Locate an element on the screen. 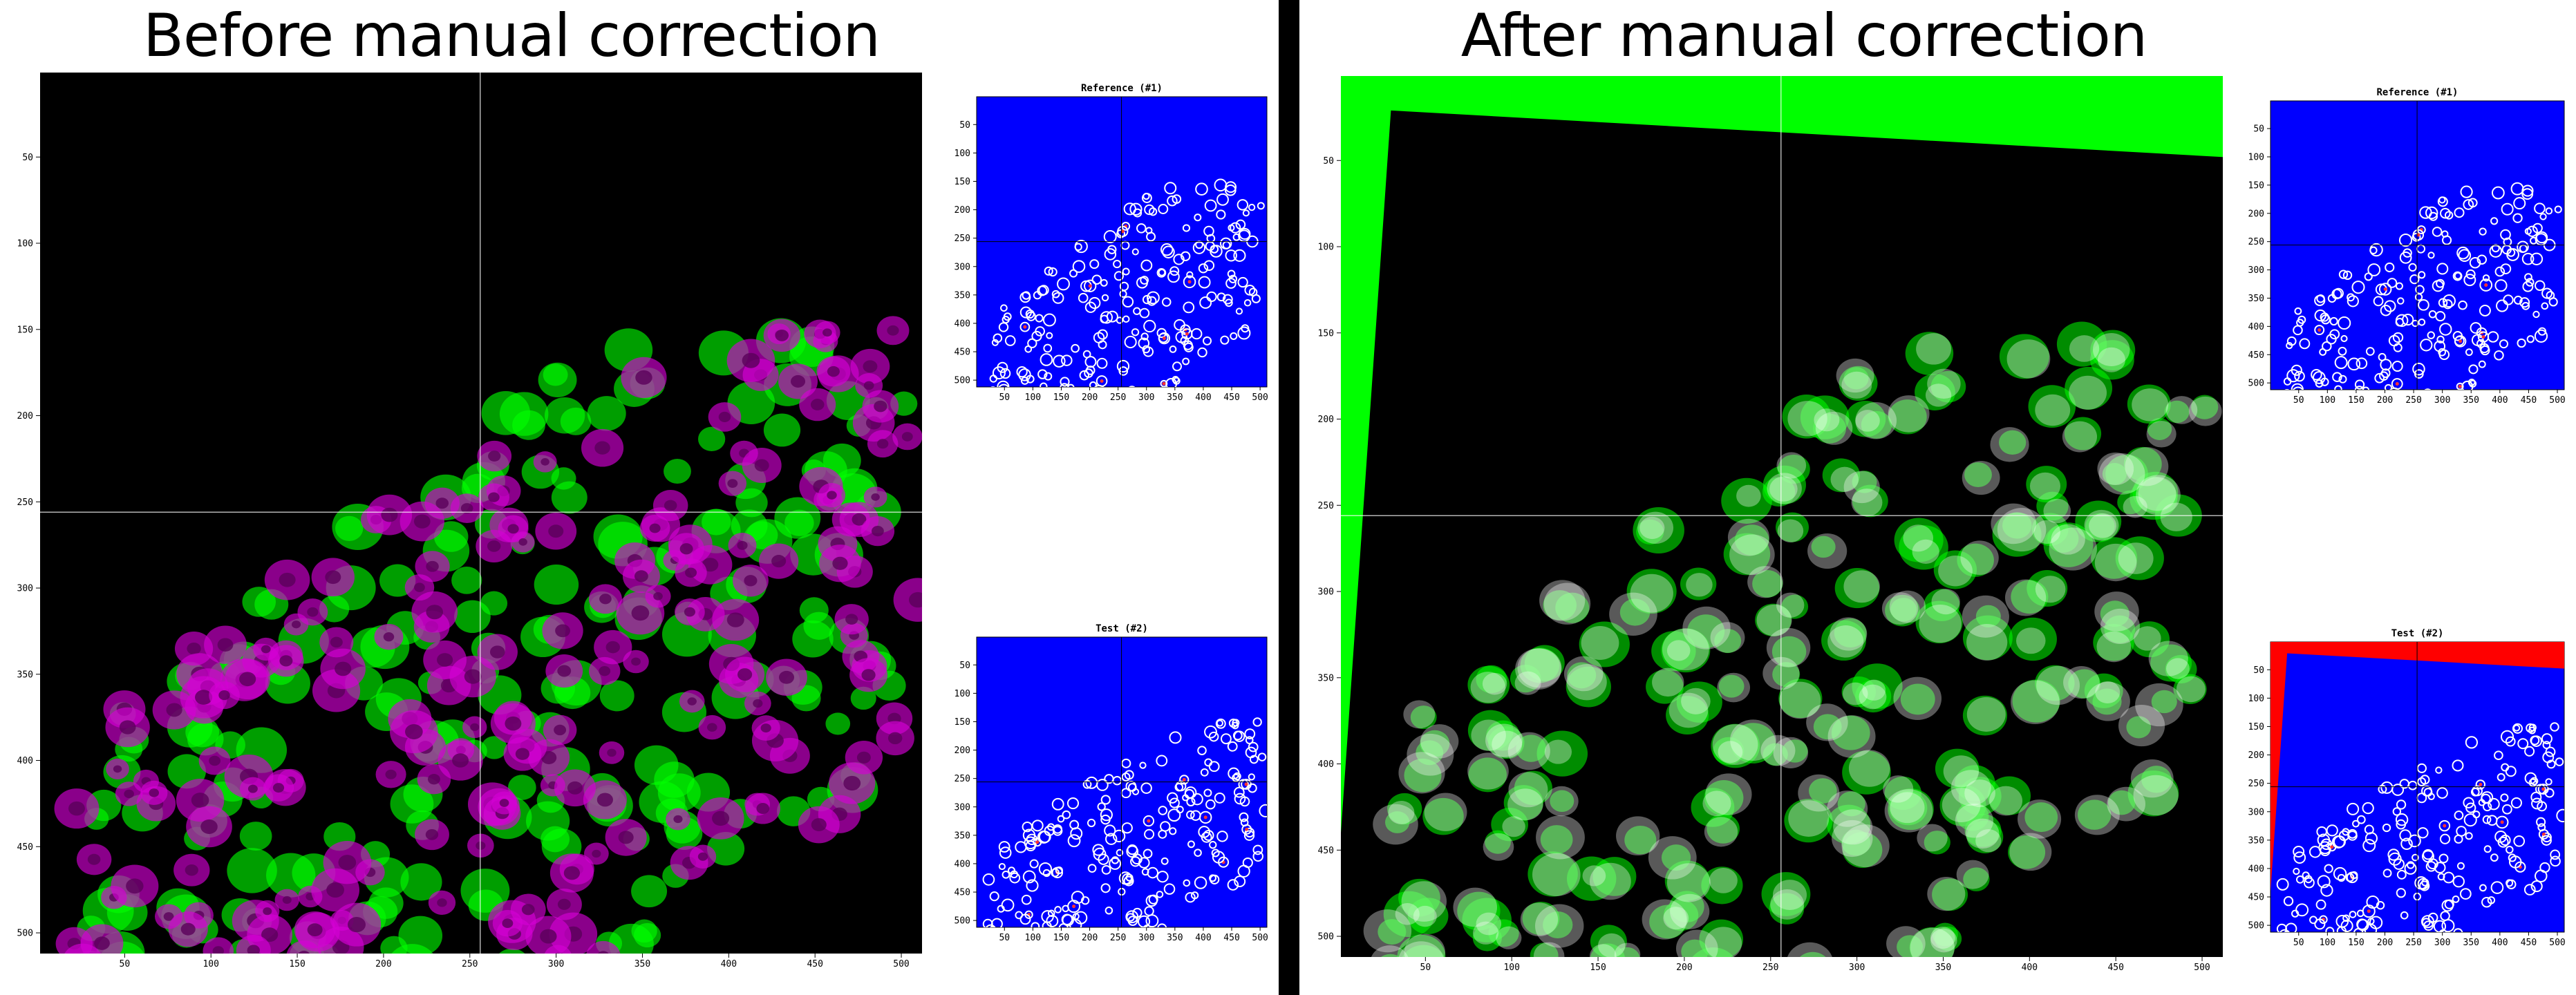 The image size is (2576, 995). y-tick-label: 250 is located at coordinates (1326, 506).